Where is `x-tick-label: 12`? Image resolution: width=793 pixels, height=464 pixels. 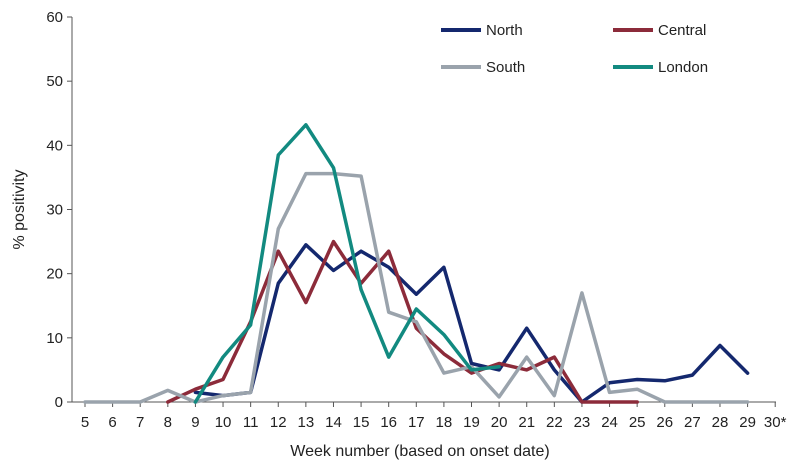
x-tick-label: 12 is located at coordinates (278, 422).